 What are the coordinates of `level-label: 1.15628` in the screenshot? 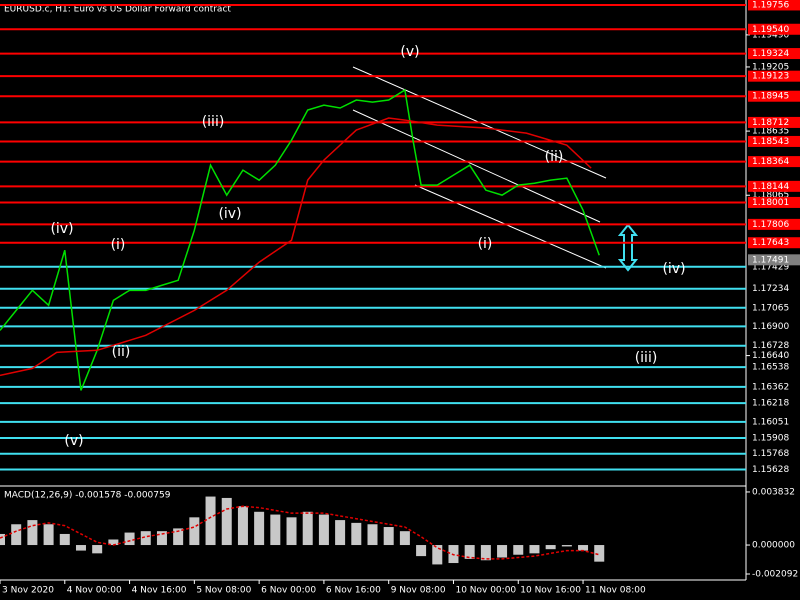 It's located at (770, 470).